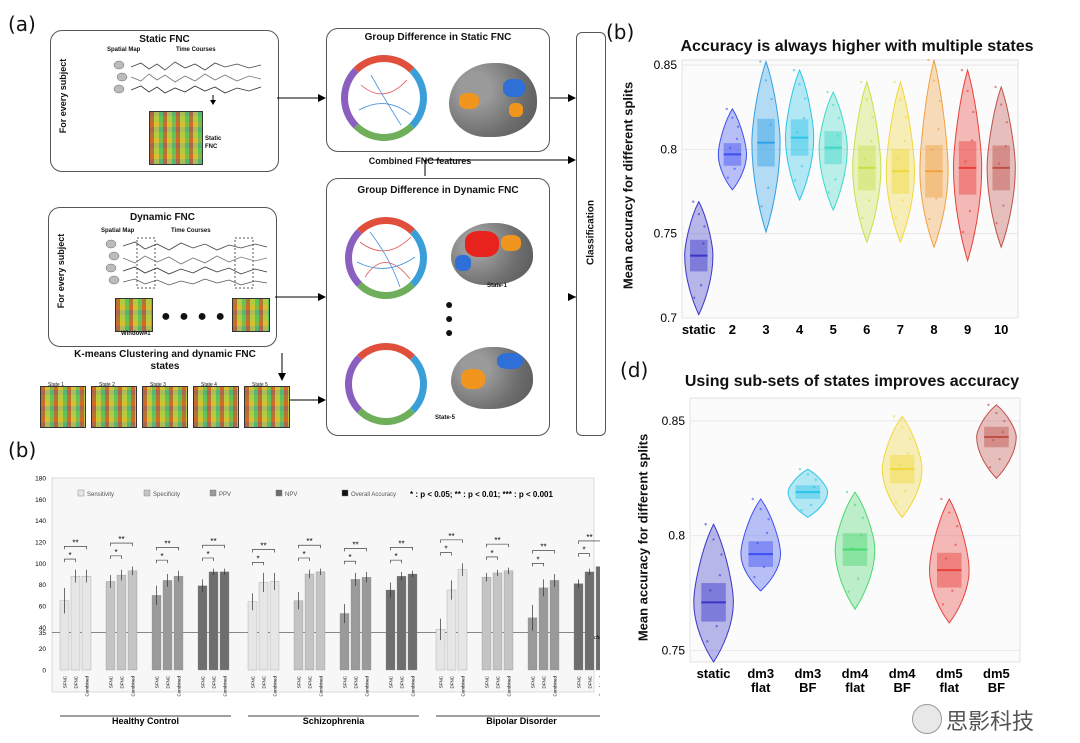  I want to click on combined-fnc-label: Combined FNC features, so click(420, 161).